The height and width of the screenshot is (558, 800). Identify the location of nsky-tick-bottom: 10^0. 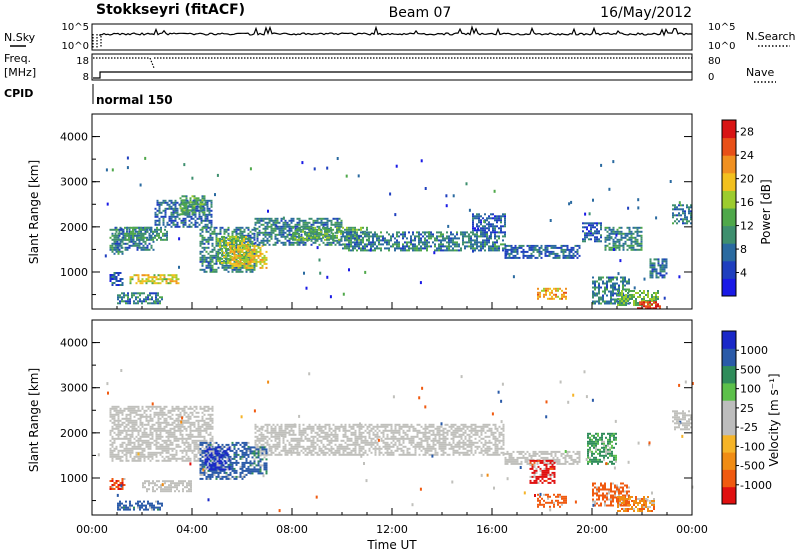
(75, 46).